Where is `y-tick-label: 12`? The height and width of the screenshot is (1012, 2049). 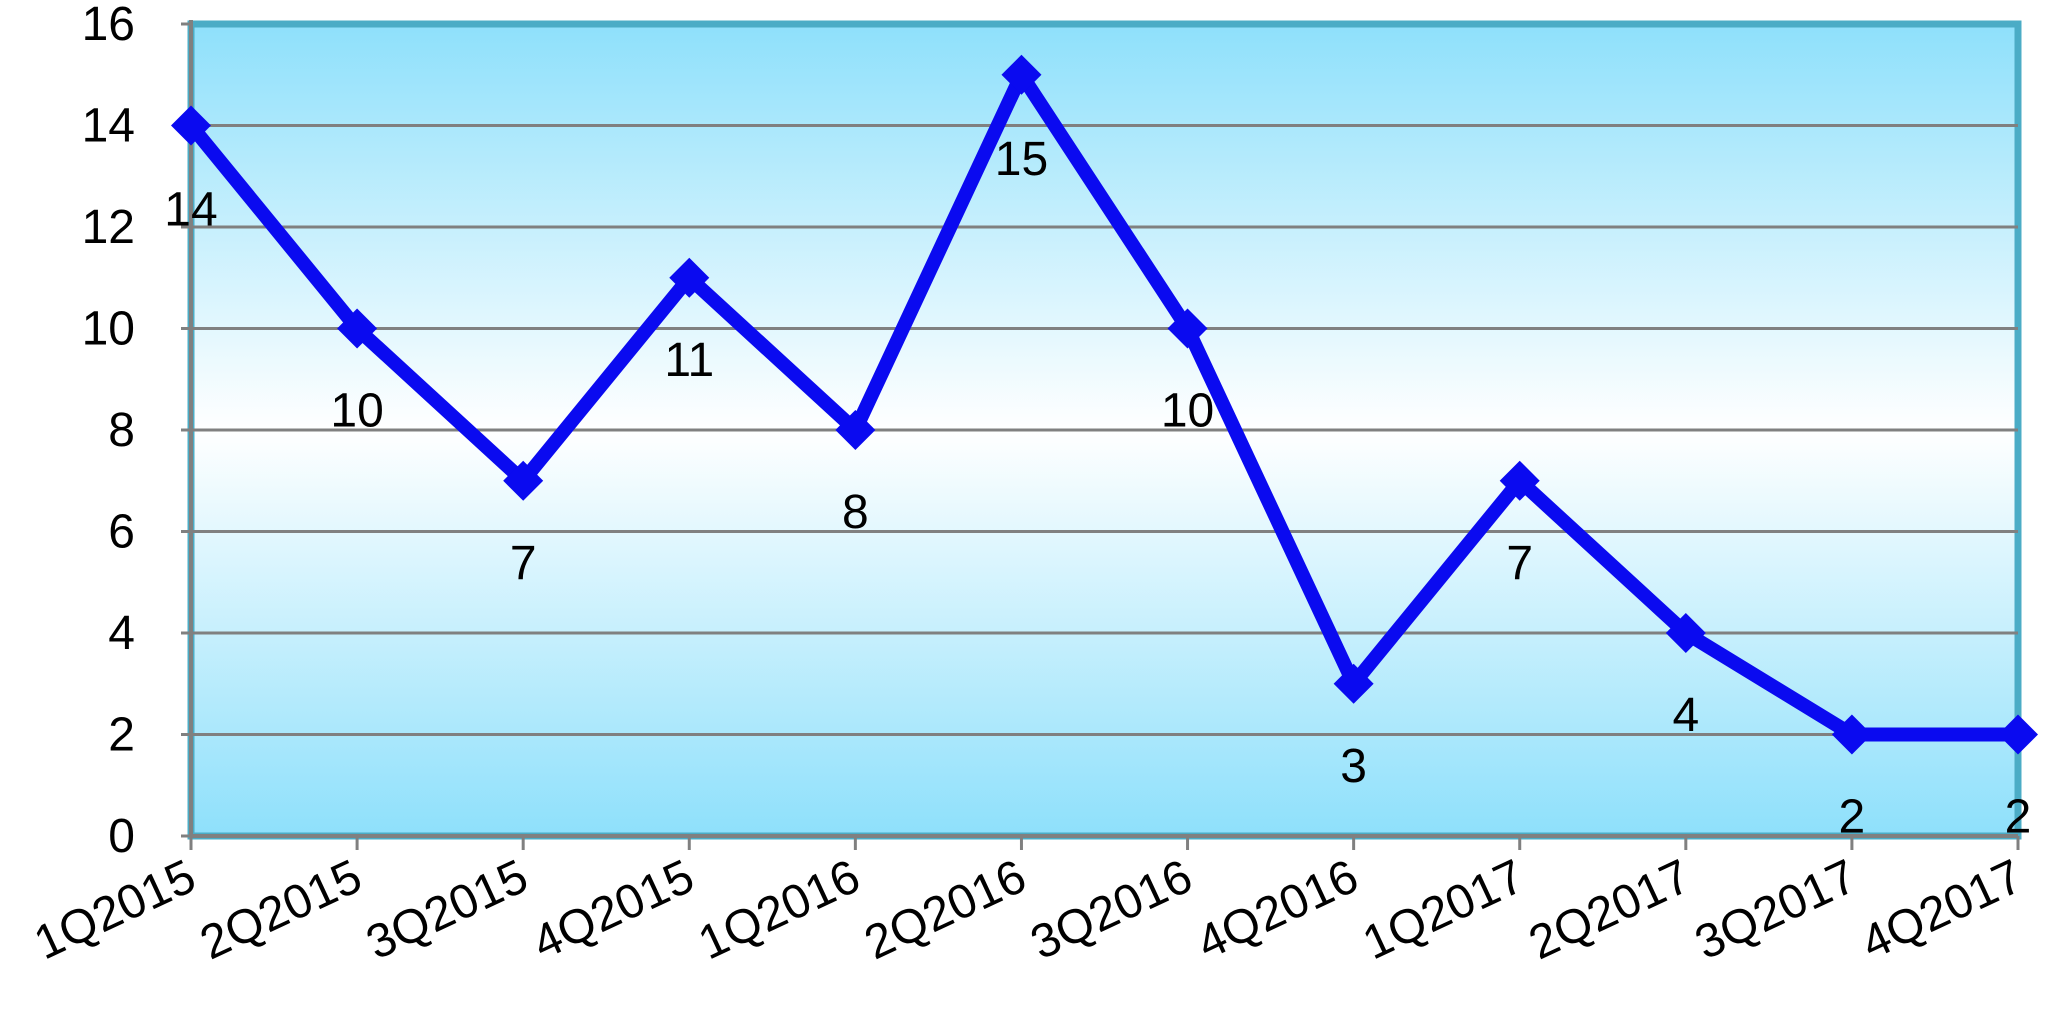 y-tick-label: 12 is located at coordinates (108, 227).